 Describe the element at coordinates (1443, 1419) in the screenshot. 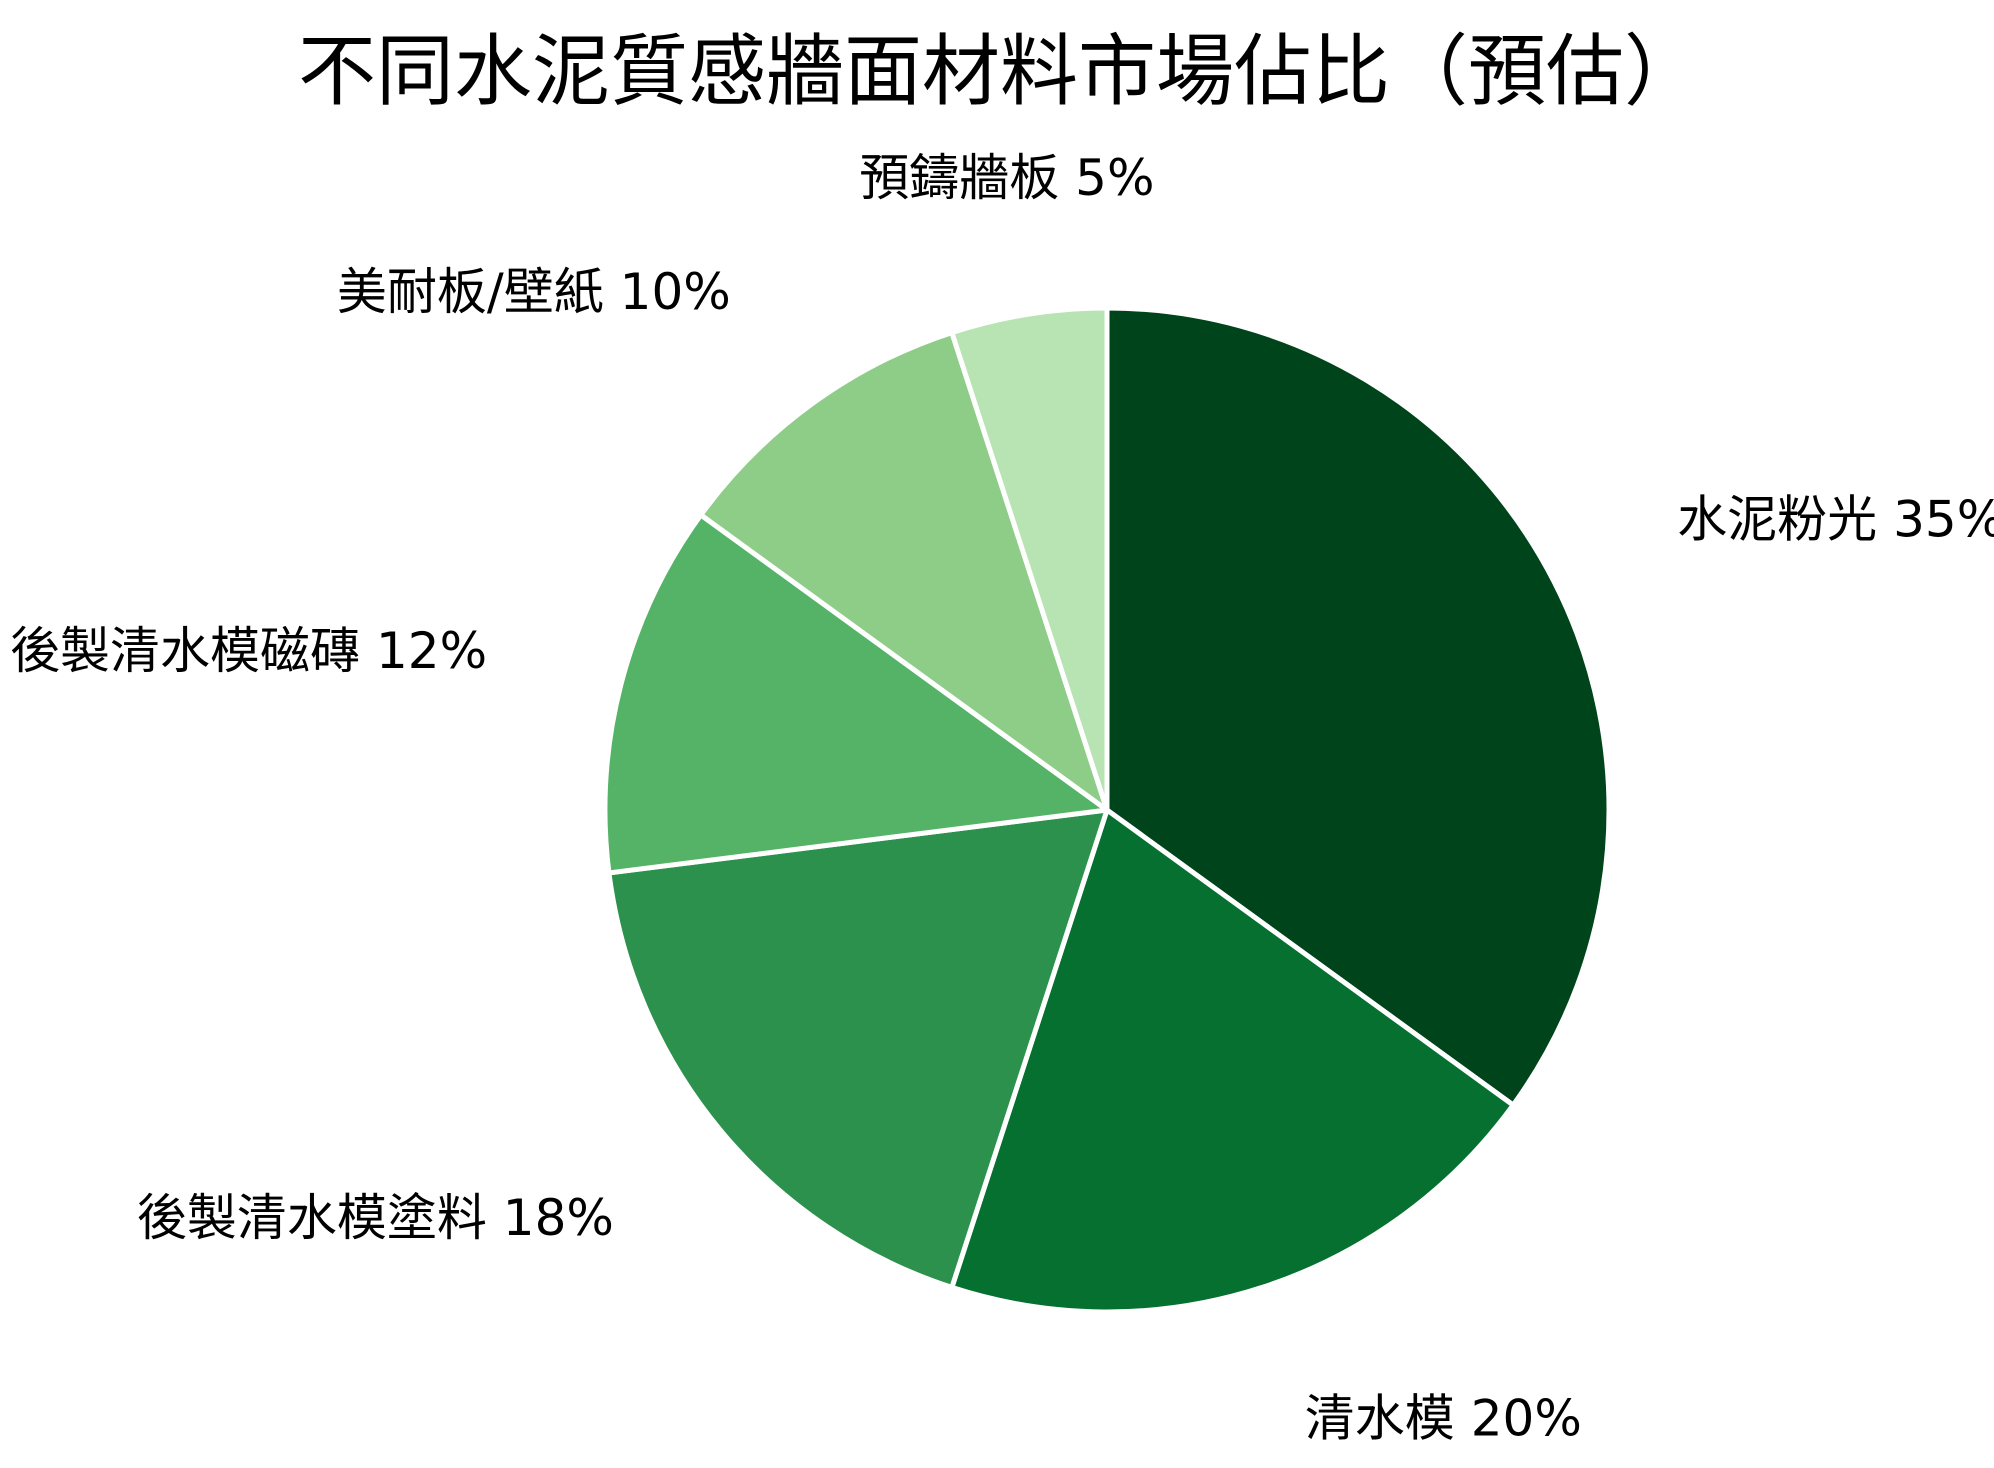

I see `slice-label: 清水模 20%` at that location.